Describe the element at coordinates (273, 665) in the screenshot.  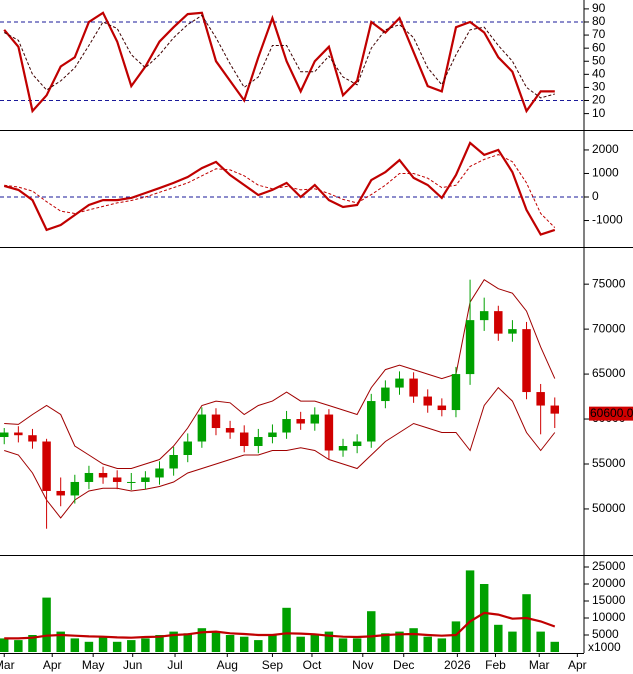
I see `x-tick-label: Sep` at that location.